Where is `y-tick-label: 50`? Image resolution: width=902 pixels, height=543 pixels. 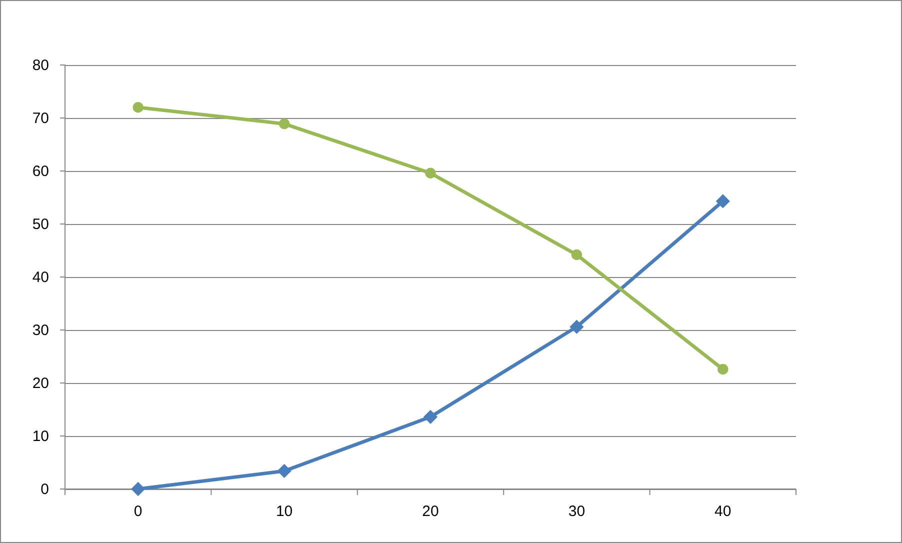 y-tick-label: 50 is located at coordinates (40, 224).